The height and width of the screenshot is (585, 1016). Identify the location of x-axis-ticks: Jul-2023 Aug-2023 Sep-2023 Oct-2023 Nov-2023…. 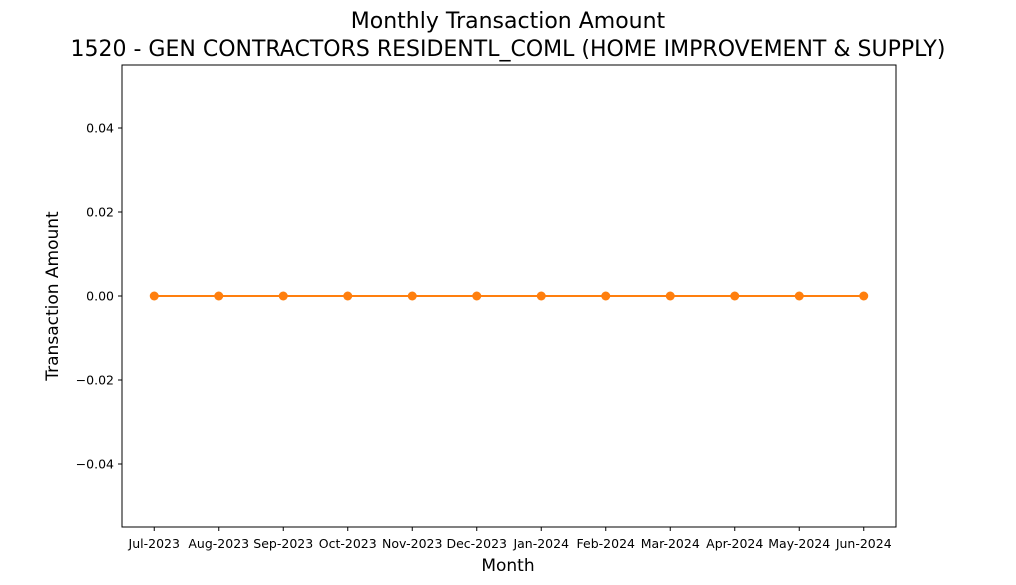
(510, 539).